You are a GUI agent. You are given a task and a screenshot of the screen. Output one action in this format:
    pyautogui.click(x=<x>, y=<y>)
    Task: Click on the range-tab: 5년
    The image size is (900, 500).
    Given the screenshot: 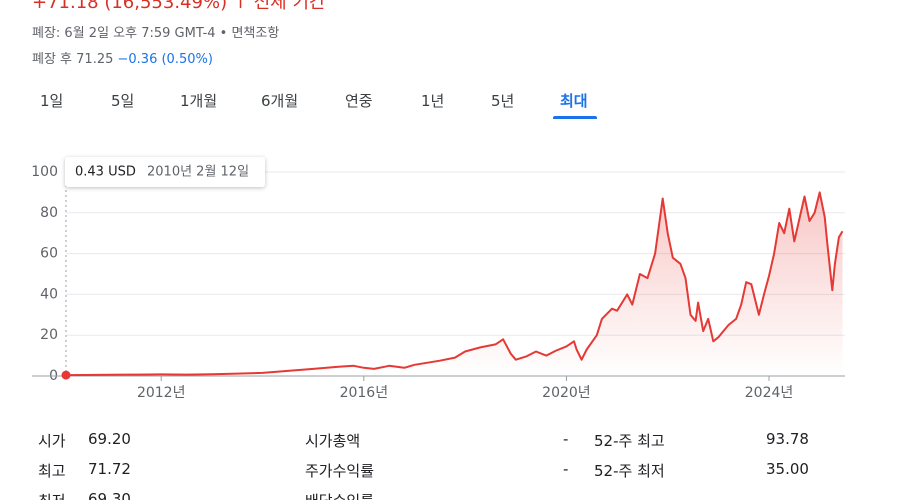 What is the action you would take?
    pyautogui.click(x=503, y=101)
    